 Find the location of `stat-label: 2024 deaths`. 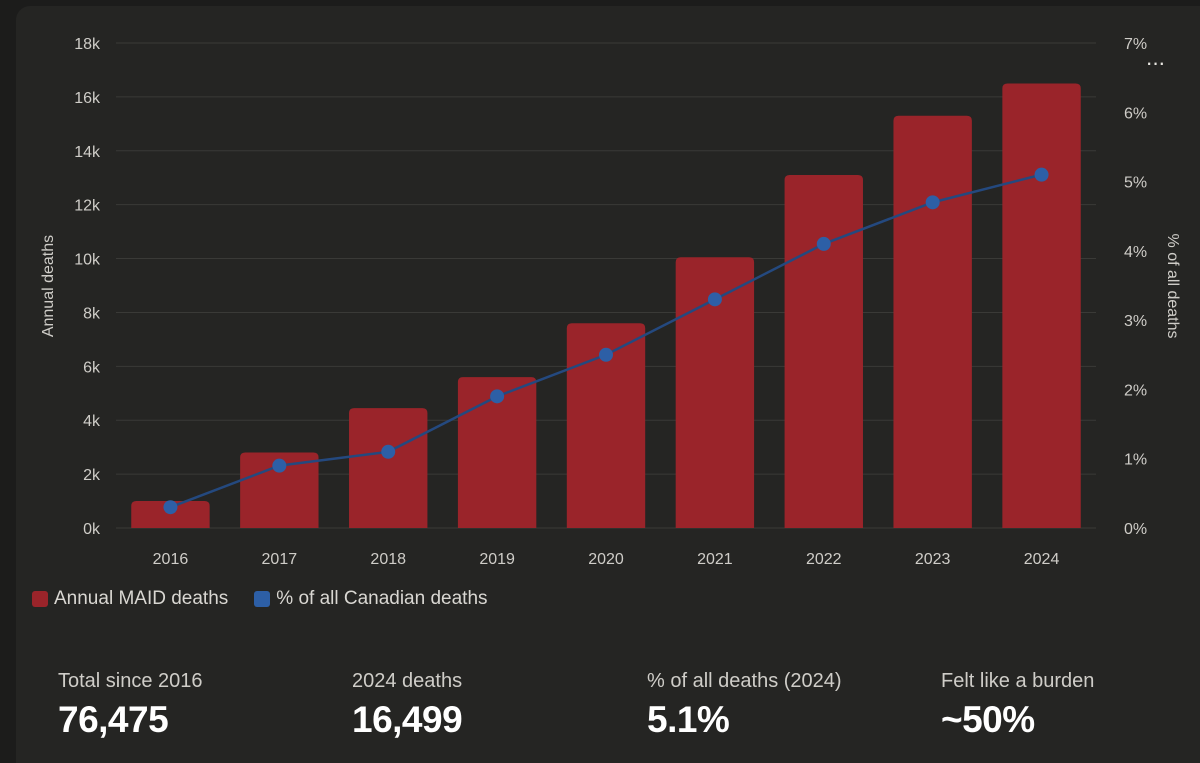

stat-label: 2024 deaths is located at coordinates (407, 681).